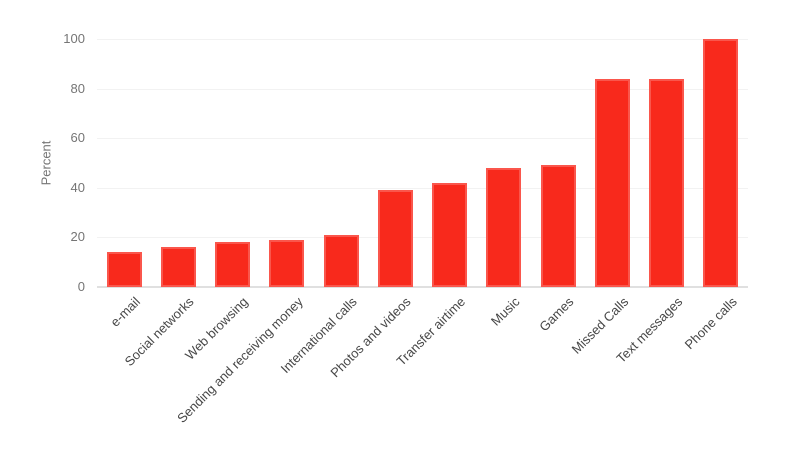 The image size is (800, 465). What do you see at coordinates (178, 267) in the screenshot?
I see `bar-social-networks` at bounding box center [178, 267].